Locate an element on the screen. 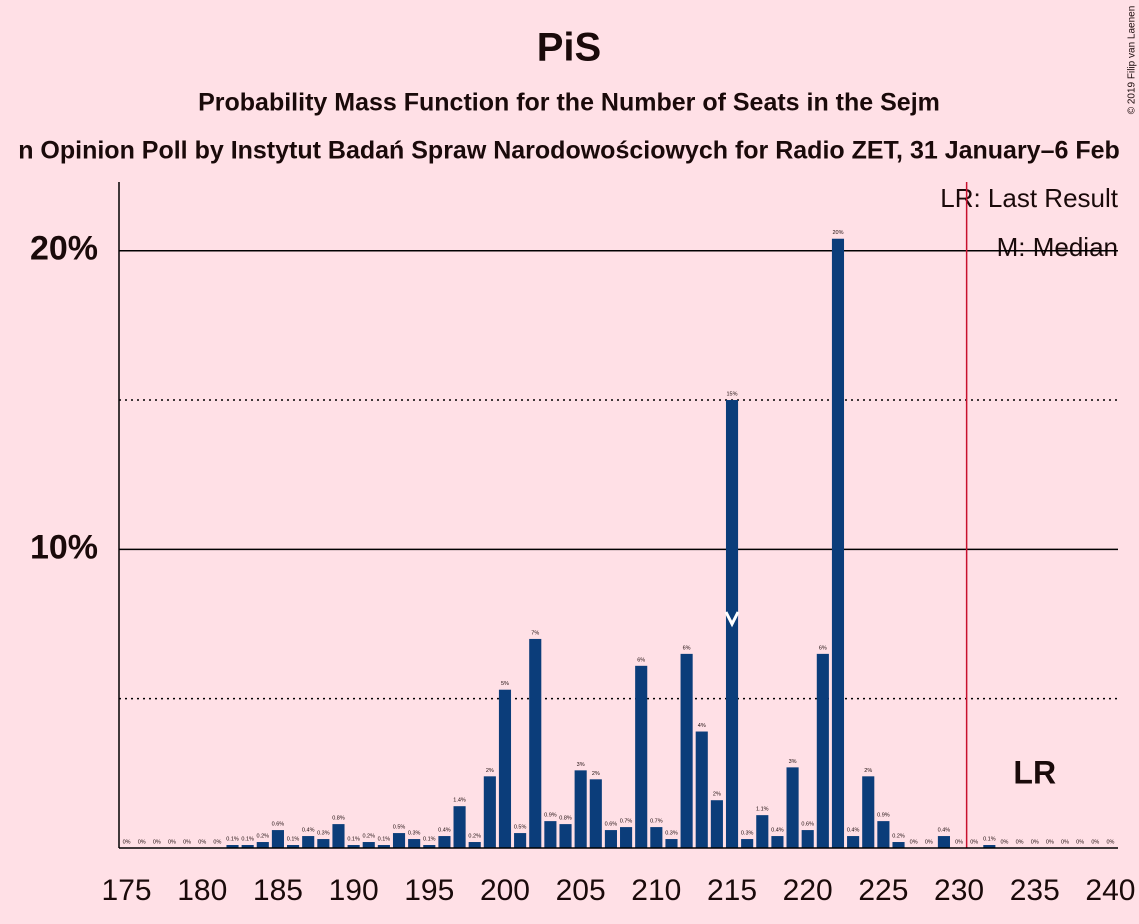  x-tick-label: 200 is located at coordinates (505, 890).